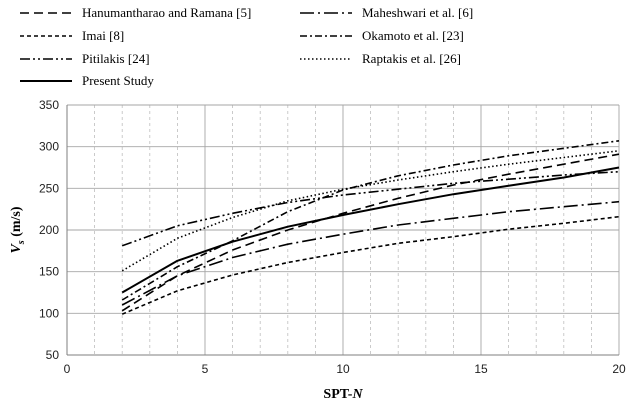 The width and height of the screenshot is (628, 406). I want to click on x-tick-label: 10, so click(343, 369).